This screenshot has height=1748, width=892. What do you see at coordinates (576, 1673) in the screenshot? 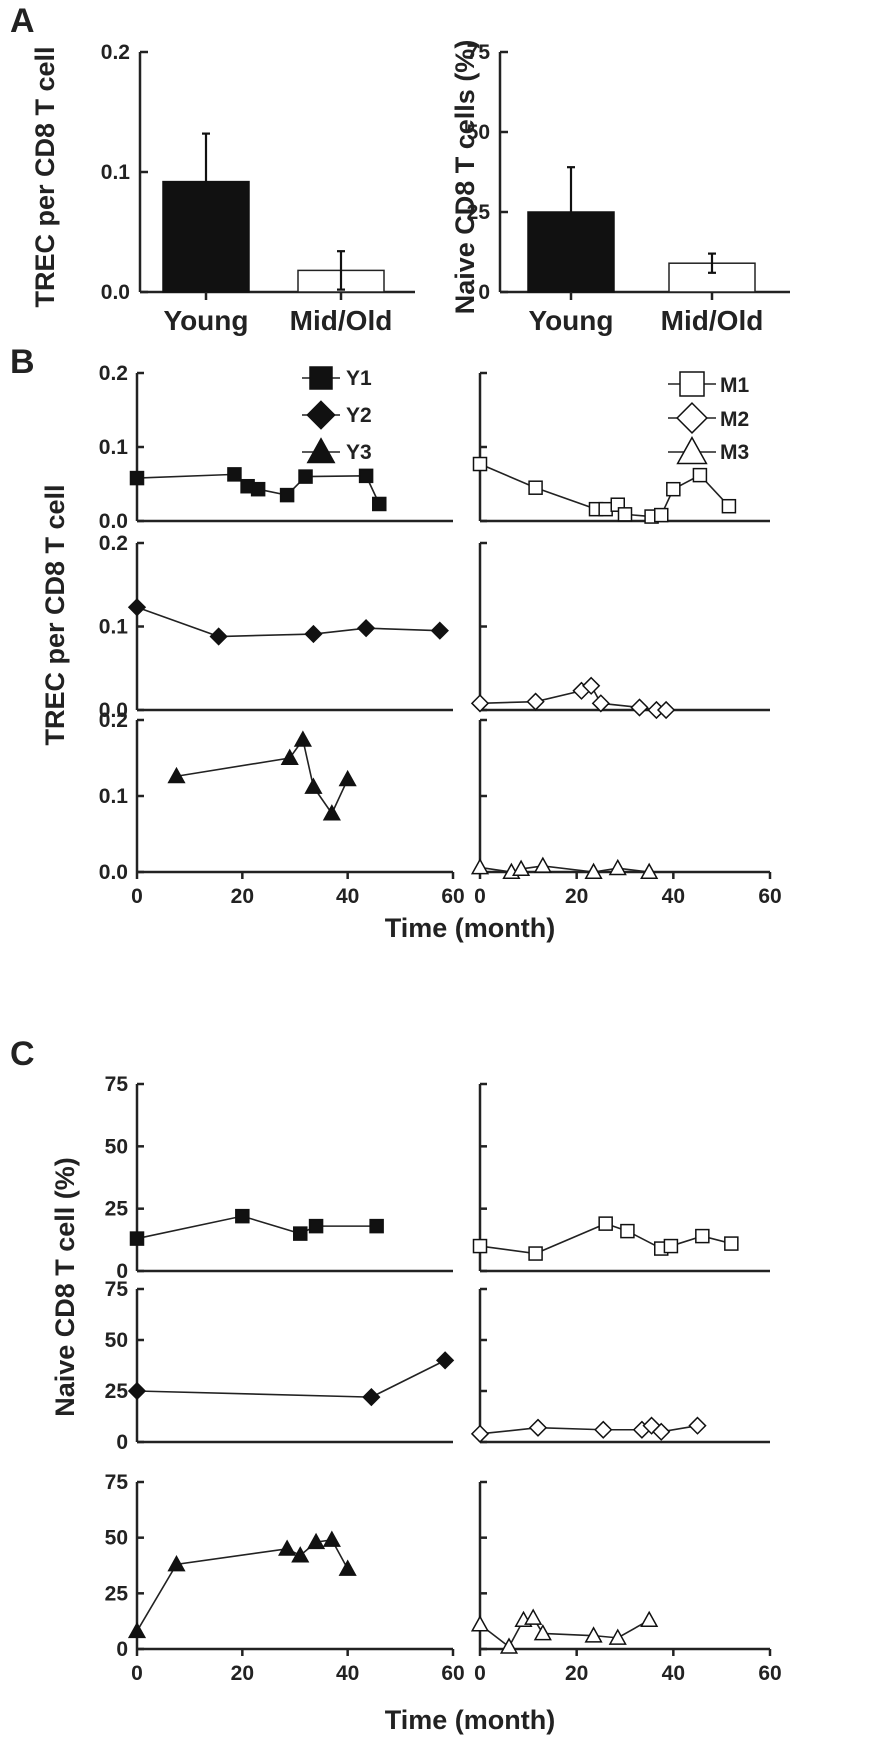
I see `c-r3-midold-x-tick-label: 20` at bounding box center [576, 1673].